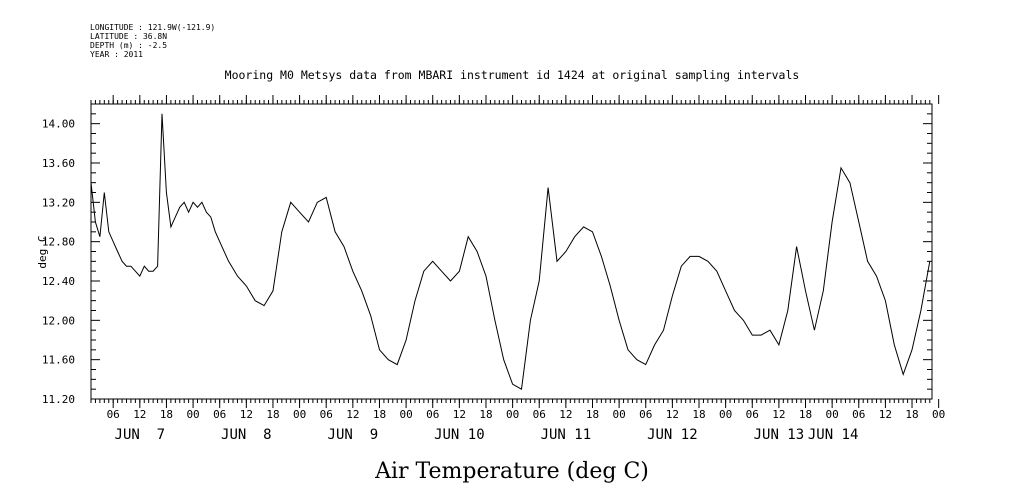 Image resolution: width=1009 pixels, height=504 pixels. What do you see at coordinates (128, 45) in the screenshot?
I see `metadata-line: DEPTH (m) : -2.5` at bounding box center [128, 45].